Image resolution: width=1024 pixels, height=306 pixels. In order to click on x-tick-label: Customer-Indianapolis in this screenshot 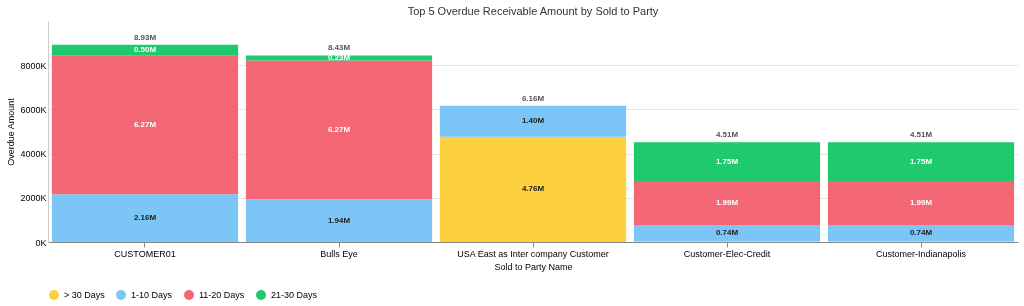, I will do `click(921, 253)`.